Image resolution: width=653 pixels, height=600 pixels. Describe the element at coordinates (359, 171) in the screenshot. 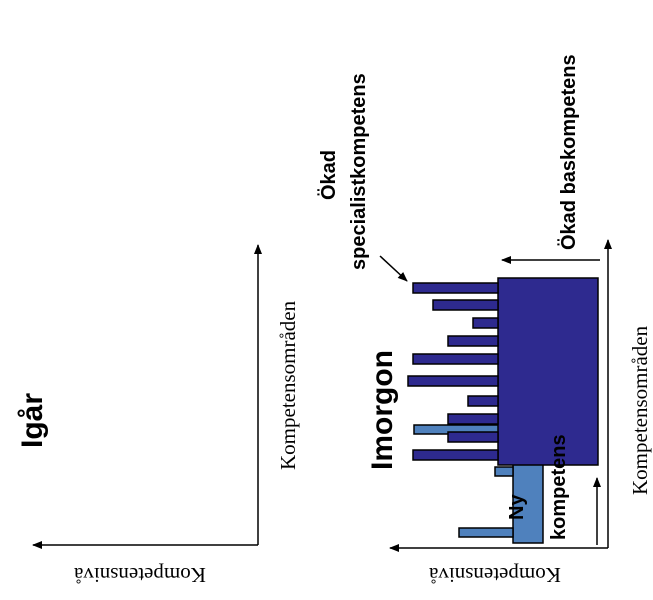

I see `specialist-annotation-line2: specialistkompetens` at that location.